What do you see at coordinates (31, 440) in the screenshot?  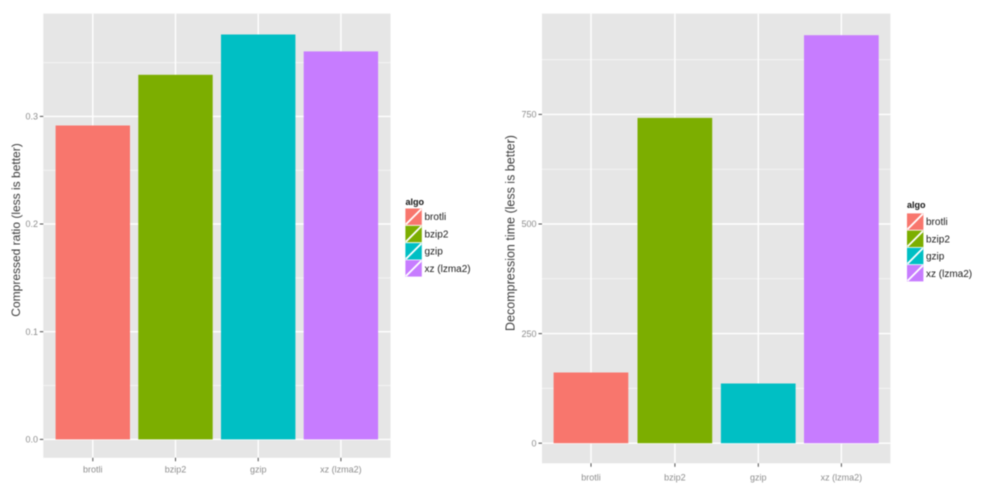 I see `svg-text: 0.0` at bounding box center [31, 440].